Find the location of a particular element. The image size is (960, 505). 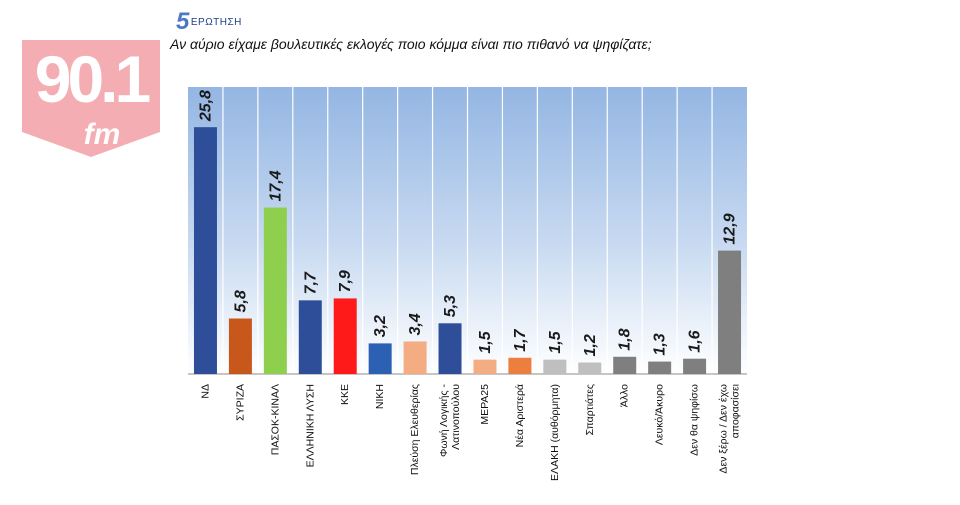

category-label: Νέα Αριστερά is located at coordinates (520, 415).